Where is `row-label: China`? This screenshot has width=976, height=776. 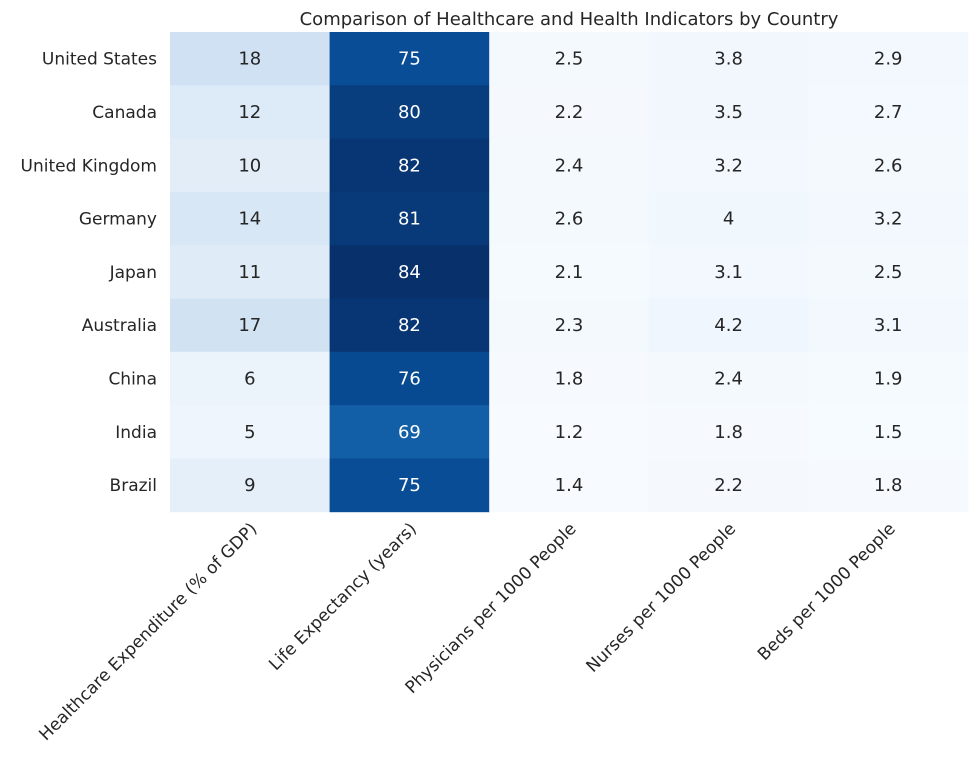 row-label: China is located at coordinates (132, 379).